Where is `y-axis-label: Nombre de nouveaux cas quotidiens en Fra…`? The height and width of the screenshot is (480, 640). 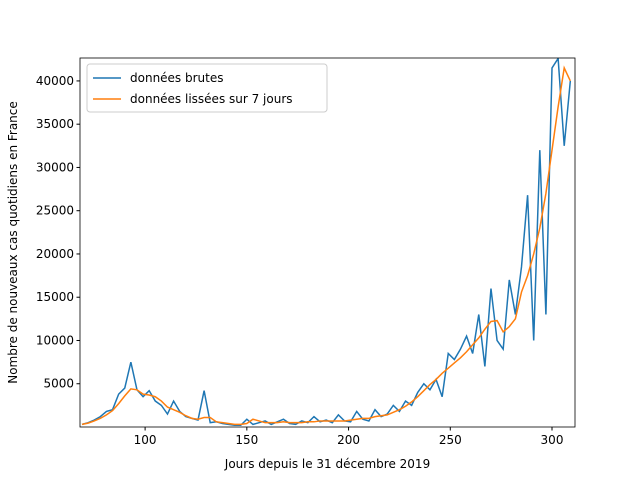 y-axis-label: Nombre de nouveaux cas quotidiens en Fra… is located at coordinates (13, 242).